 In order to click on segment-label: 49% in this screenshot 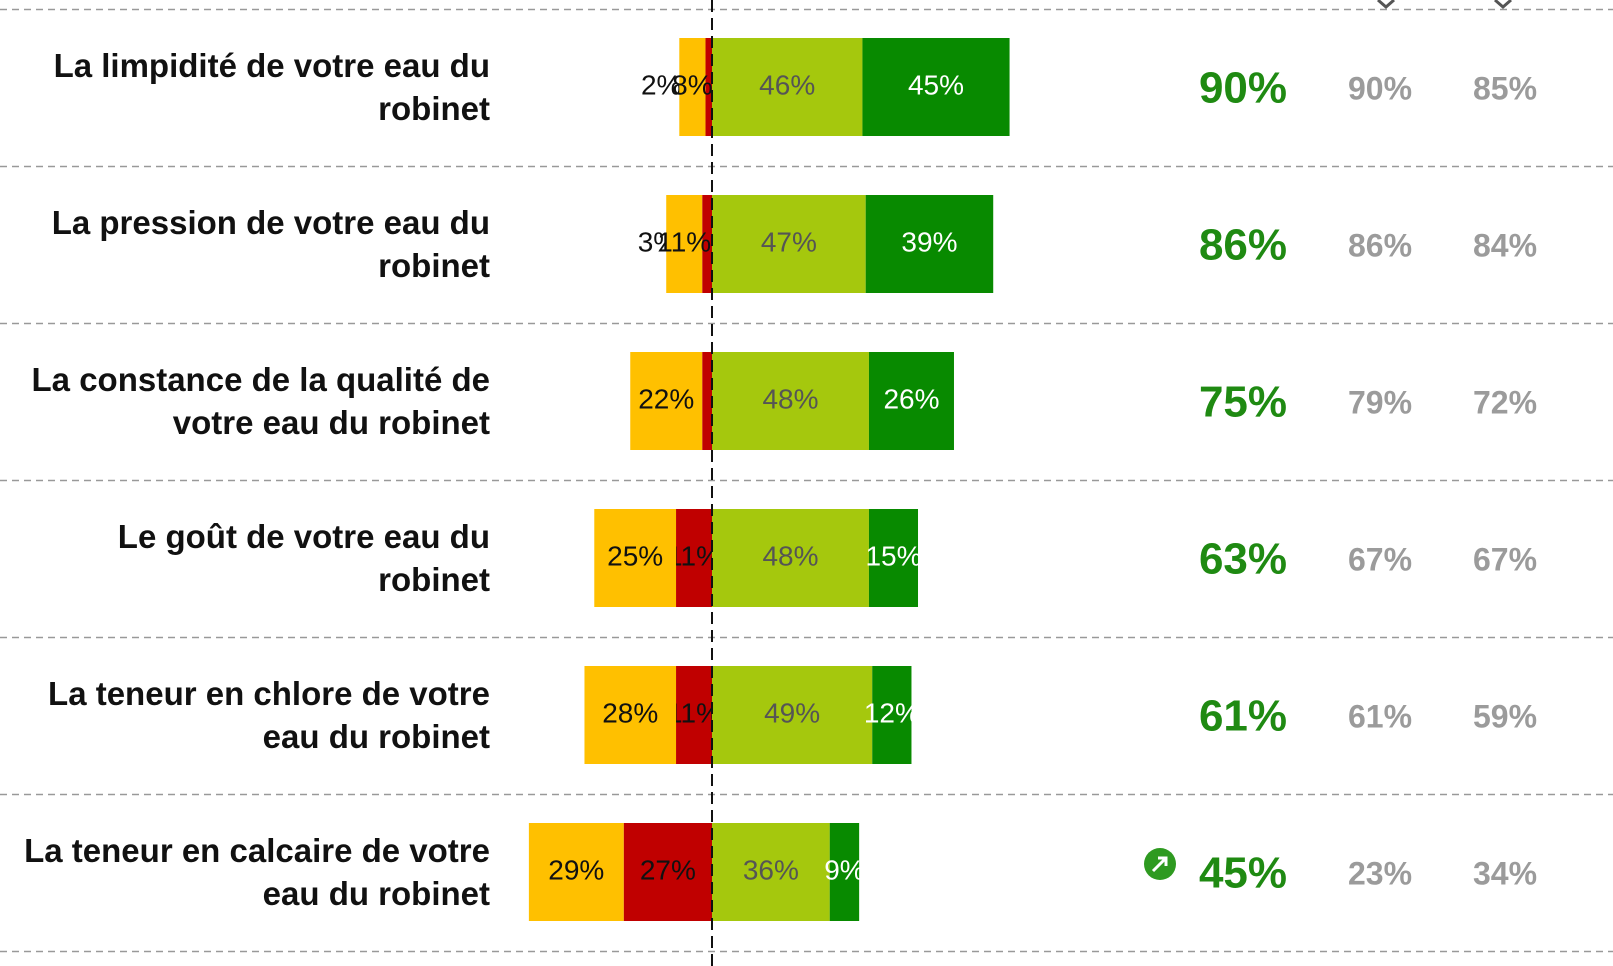, I will do `click(792, 712)`.